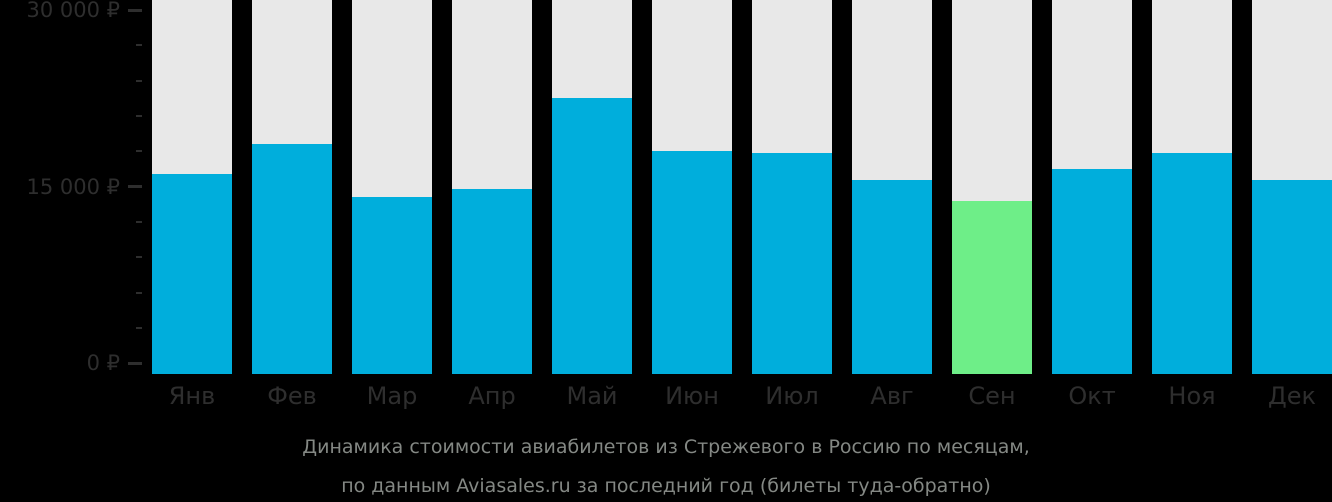 This screenshot has width=1332, height=502. I want to click on column-track-Дек, so click(1292, 187).